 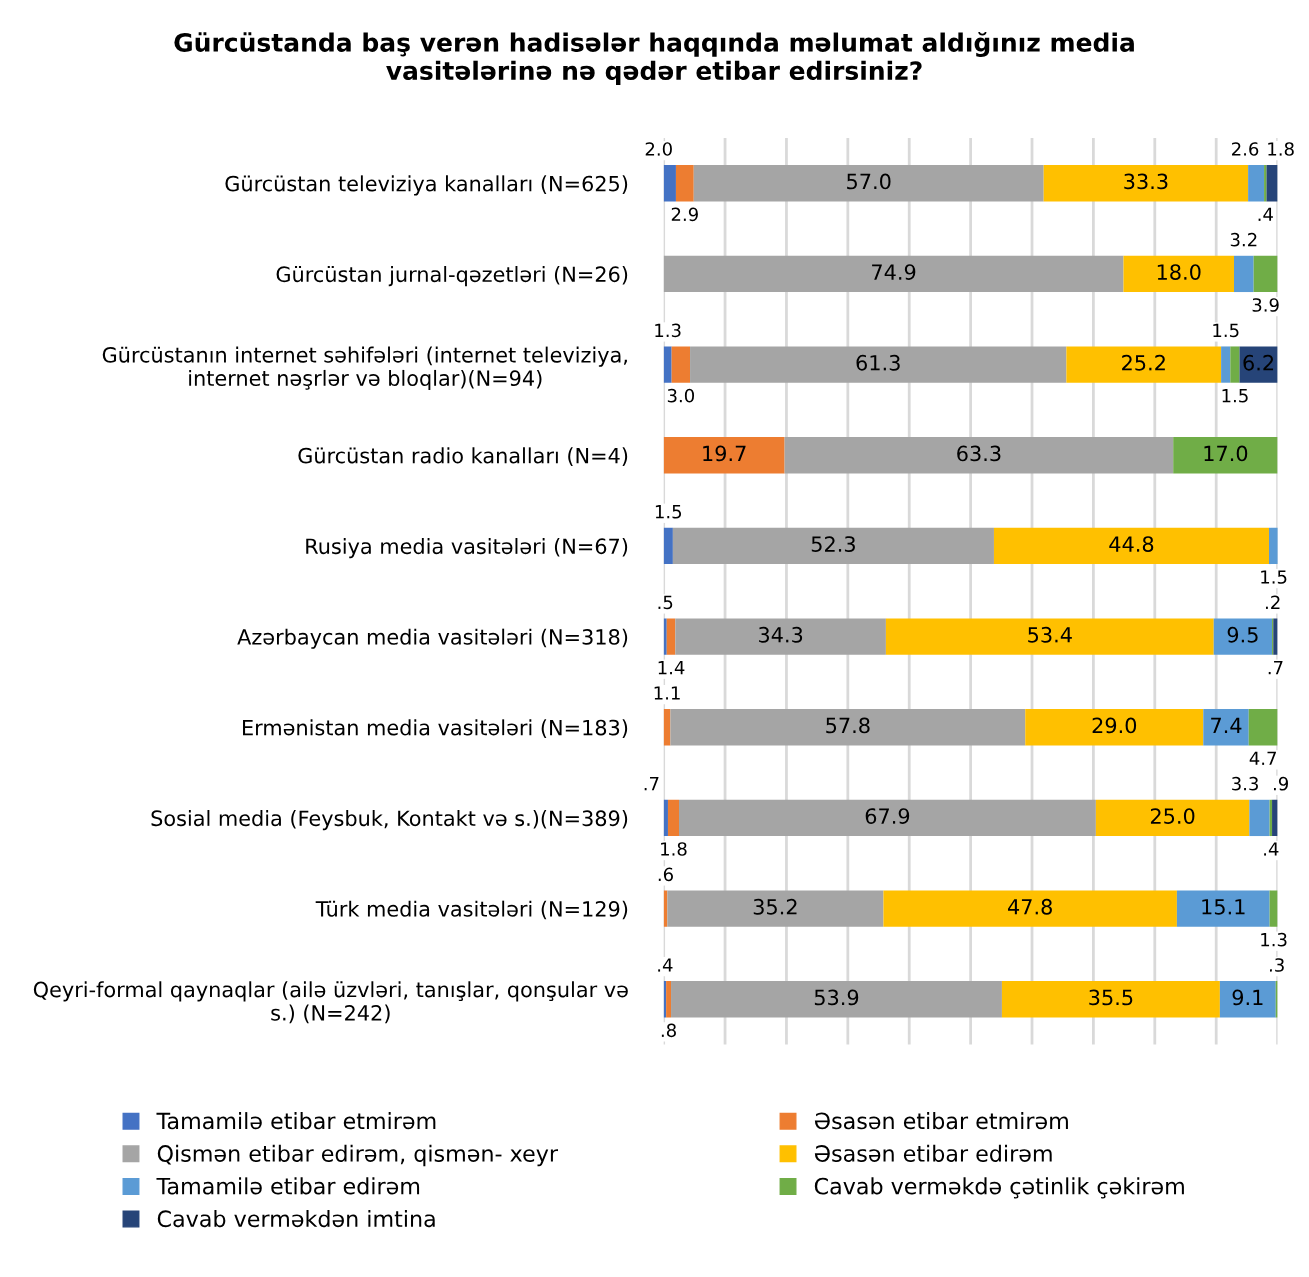 I want to click on legend-label: Qismən etibar edirəm, qismən- xeyr, so click(x=358, y=1155).